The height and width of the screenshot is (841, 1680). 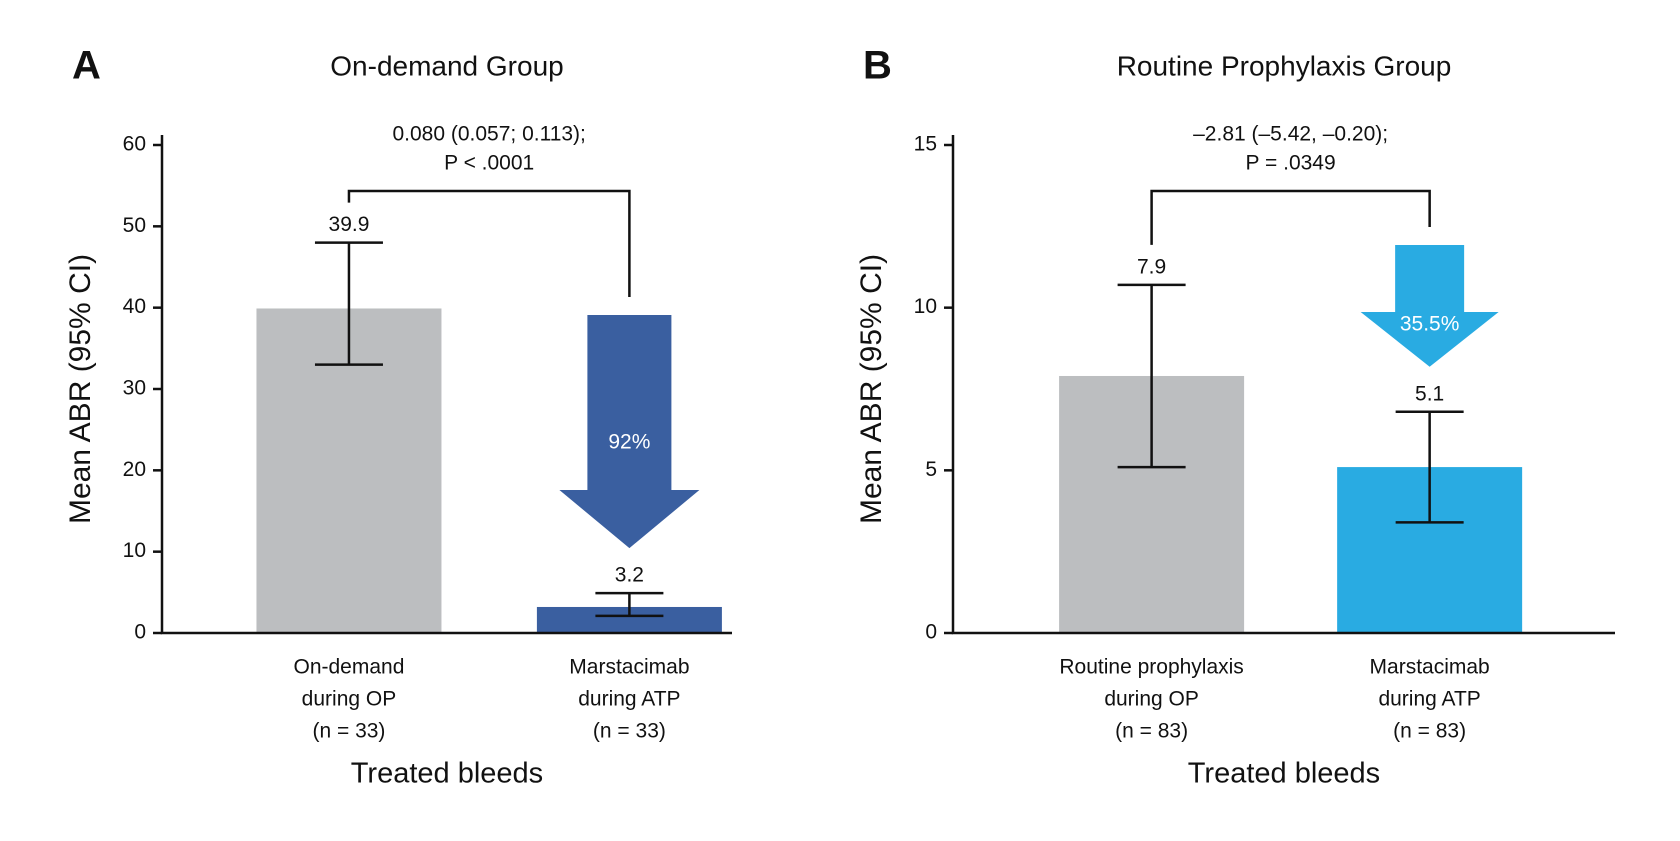 I want to click on y-tick-label: 5, so click(x=931, y=469).